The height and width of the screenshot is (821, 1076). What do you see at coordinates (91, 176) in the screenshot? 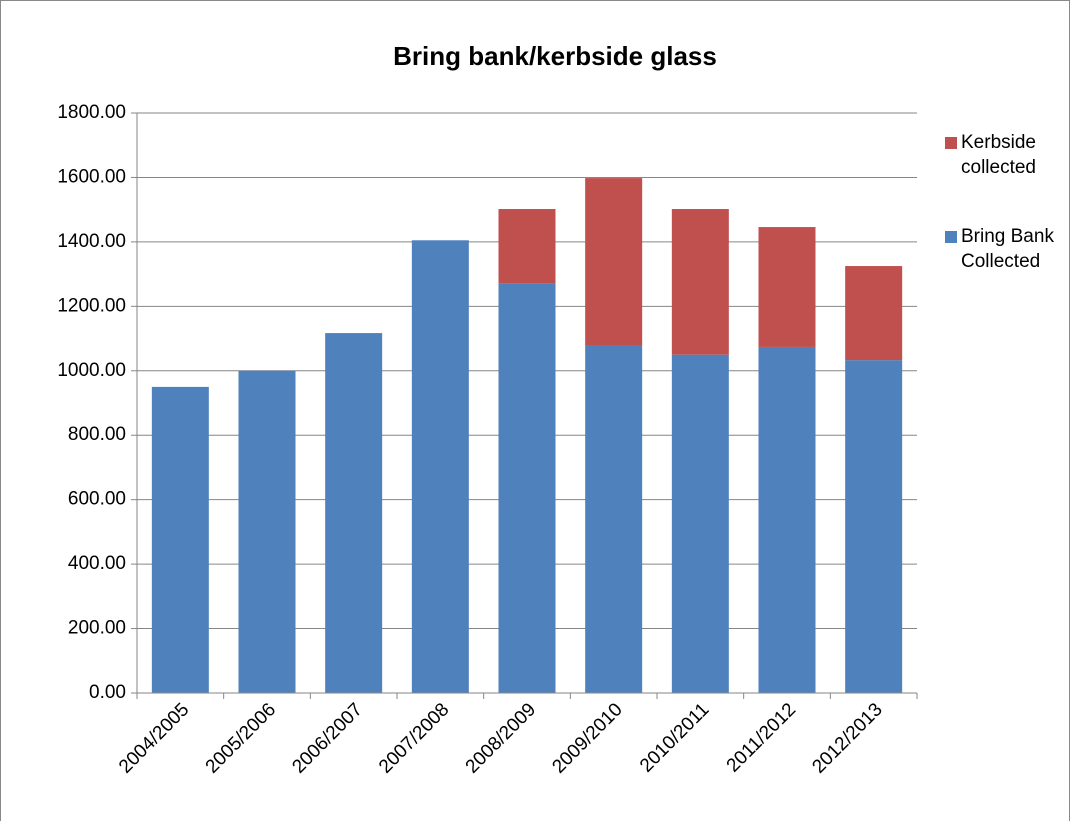
I see `y-tick-label: 1600.00` at bounding box center [91, 176].